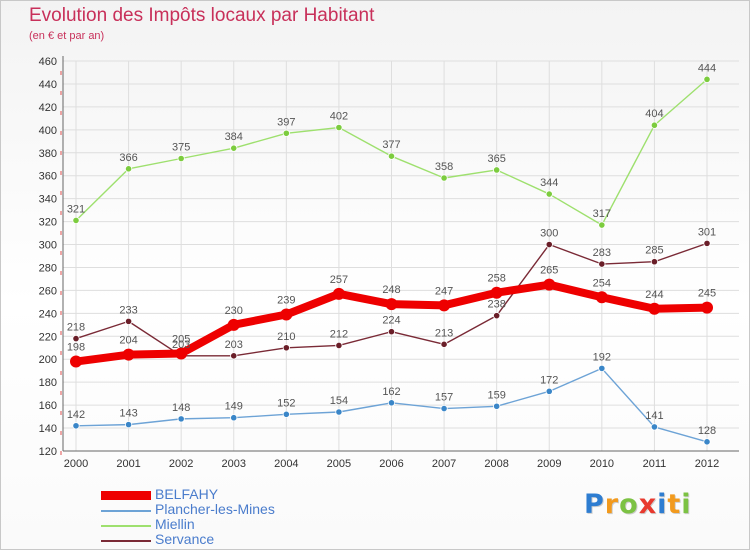 This screenshot has width=750, height=550. What do you see at coordinates (128, 414) in the screenshot?
I see `data-label-plancher-les-mines: 143` at bounding box center [128, 414].